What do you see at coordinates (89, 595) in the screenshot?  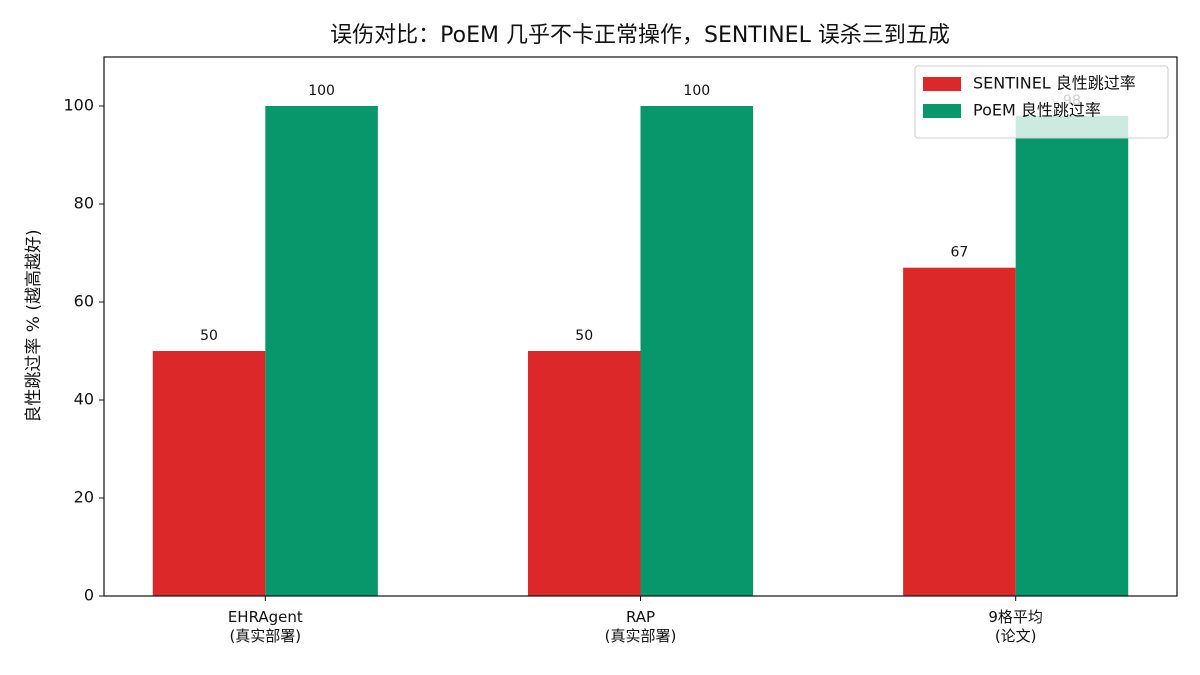 I see `y-tick-label: 0` at bounding box center [89, 595].